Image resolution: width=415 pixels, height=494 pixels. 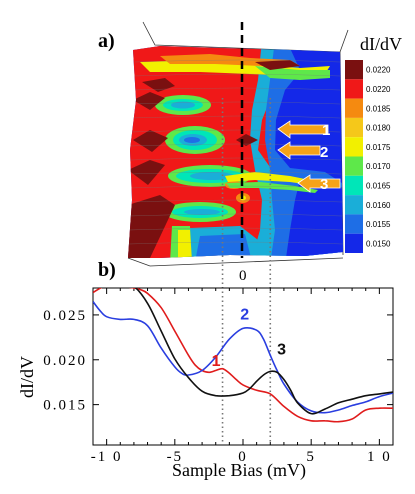 I want to click on arrow-1-shape, so click(x=303, y=129).